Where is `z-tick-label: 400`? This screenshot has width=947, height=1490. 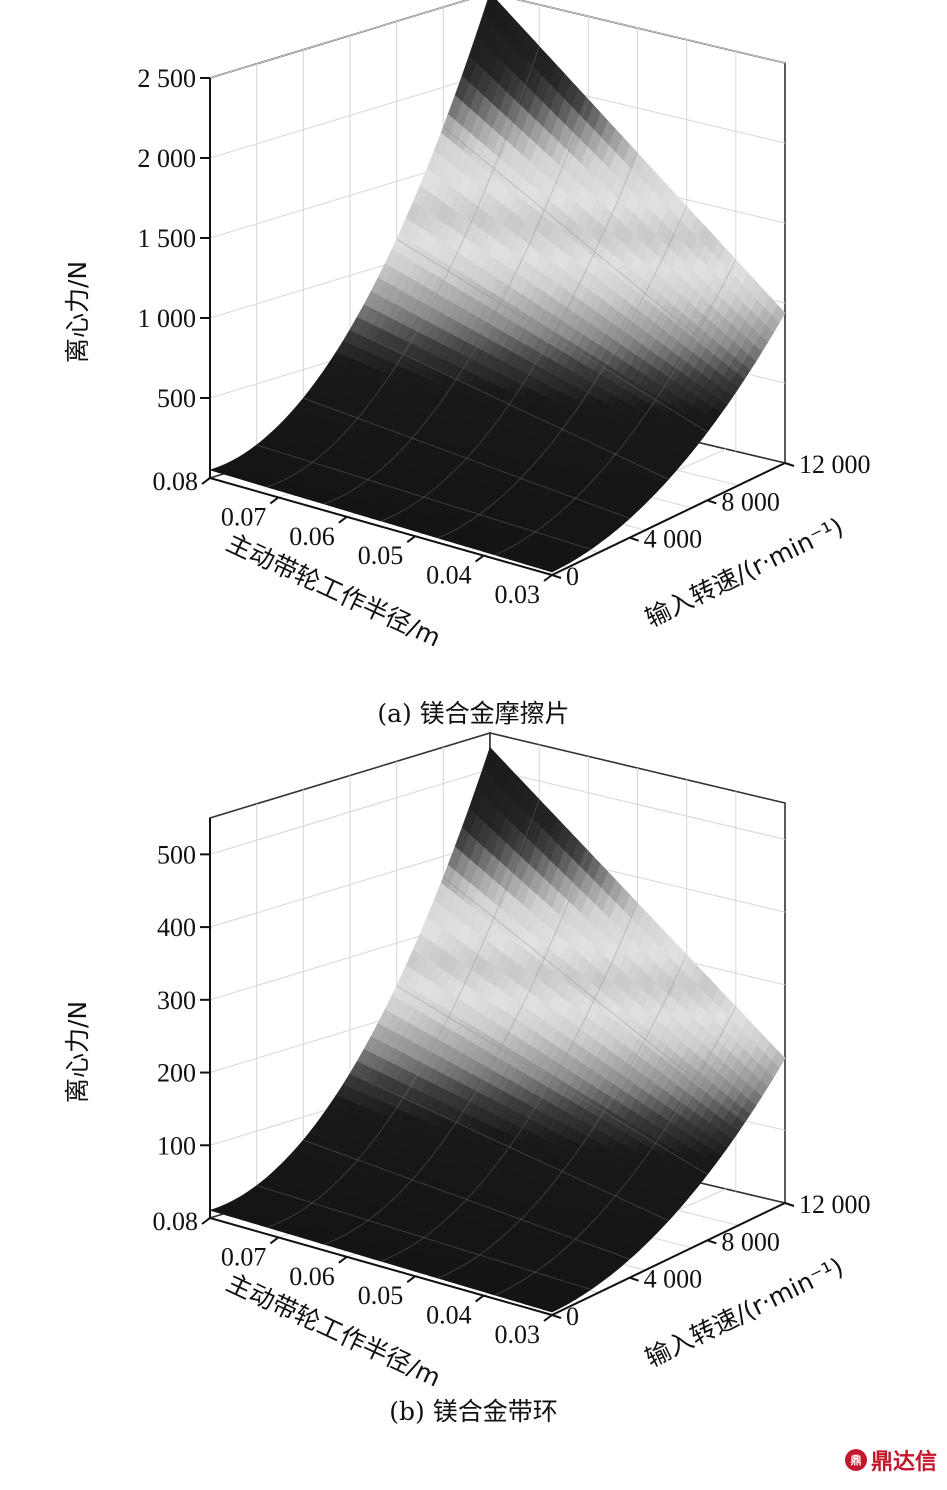
z-tick-label: 400 is located at coordinates (176, 927).